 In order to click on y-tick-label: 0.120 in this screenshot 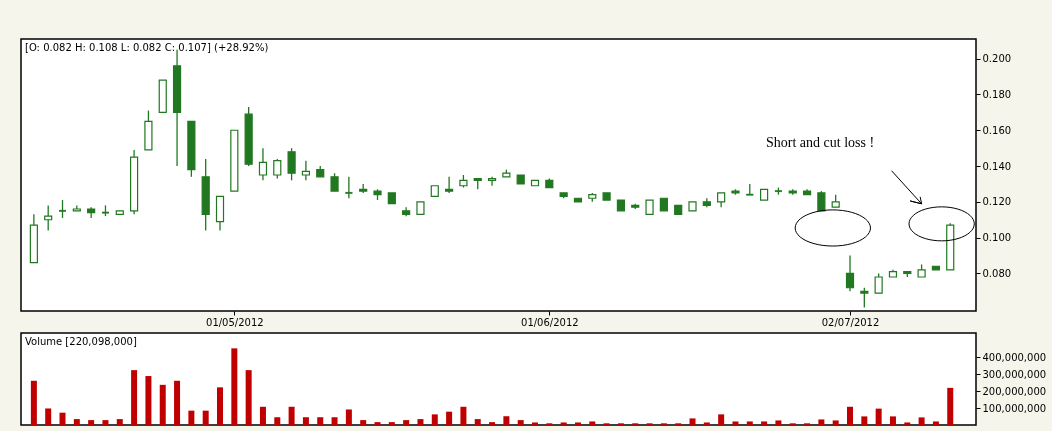, I will do `click(997, 202)`.